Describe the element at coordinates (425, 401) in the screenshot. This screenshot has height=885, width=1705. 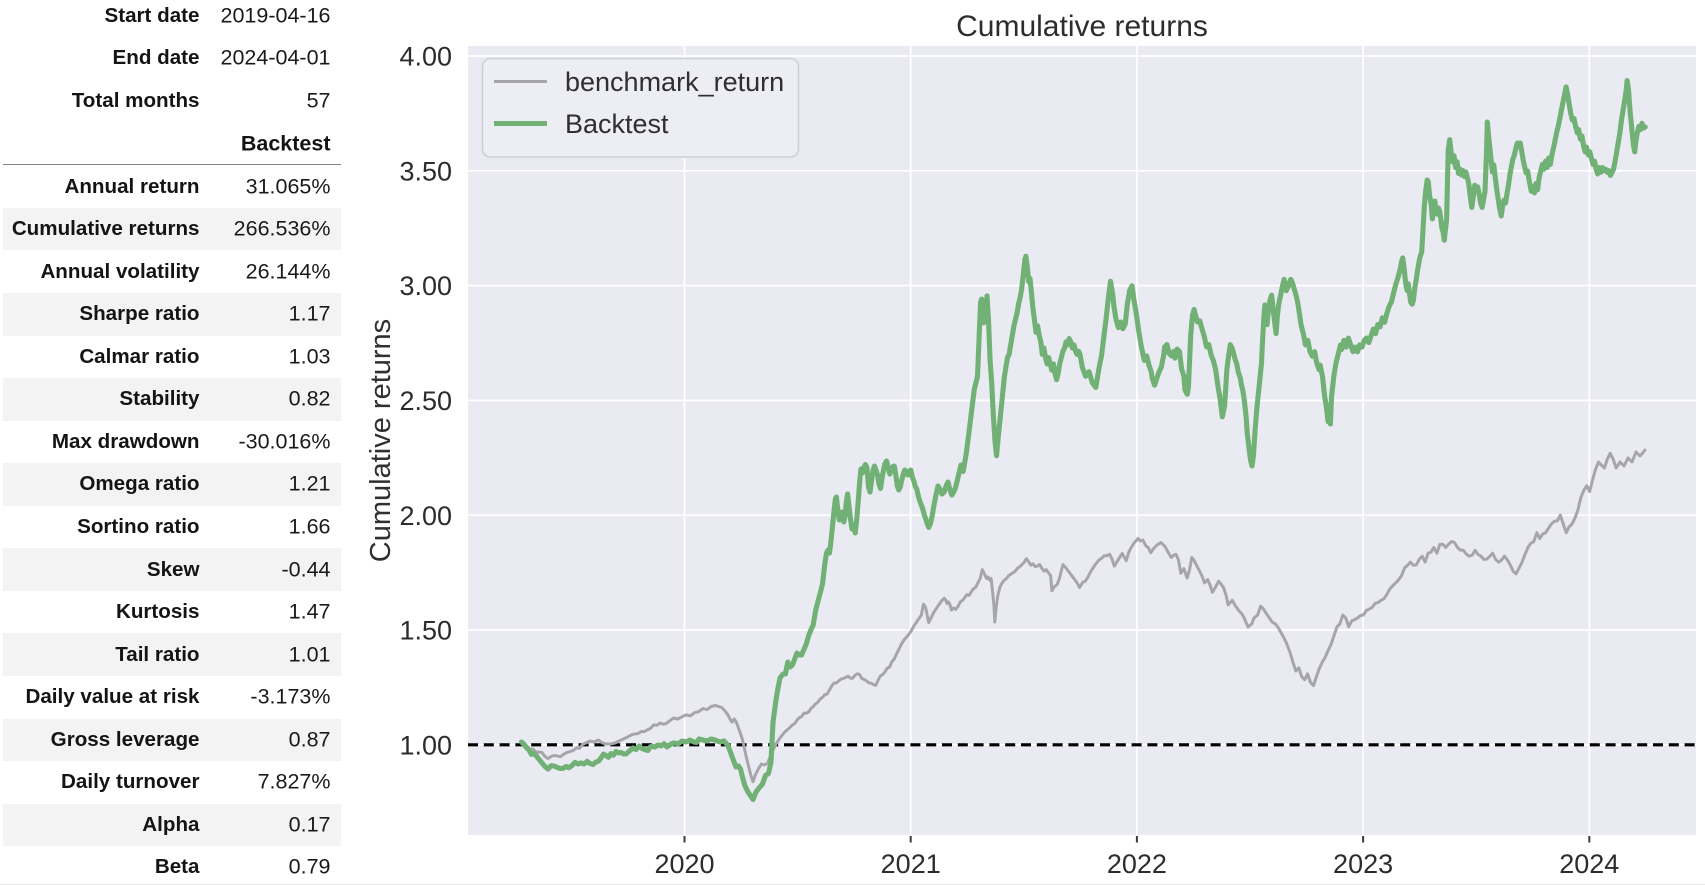
I see `svg-text: 2.50` at that location.